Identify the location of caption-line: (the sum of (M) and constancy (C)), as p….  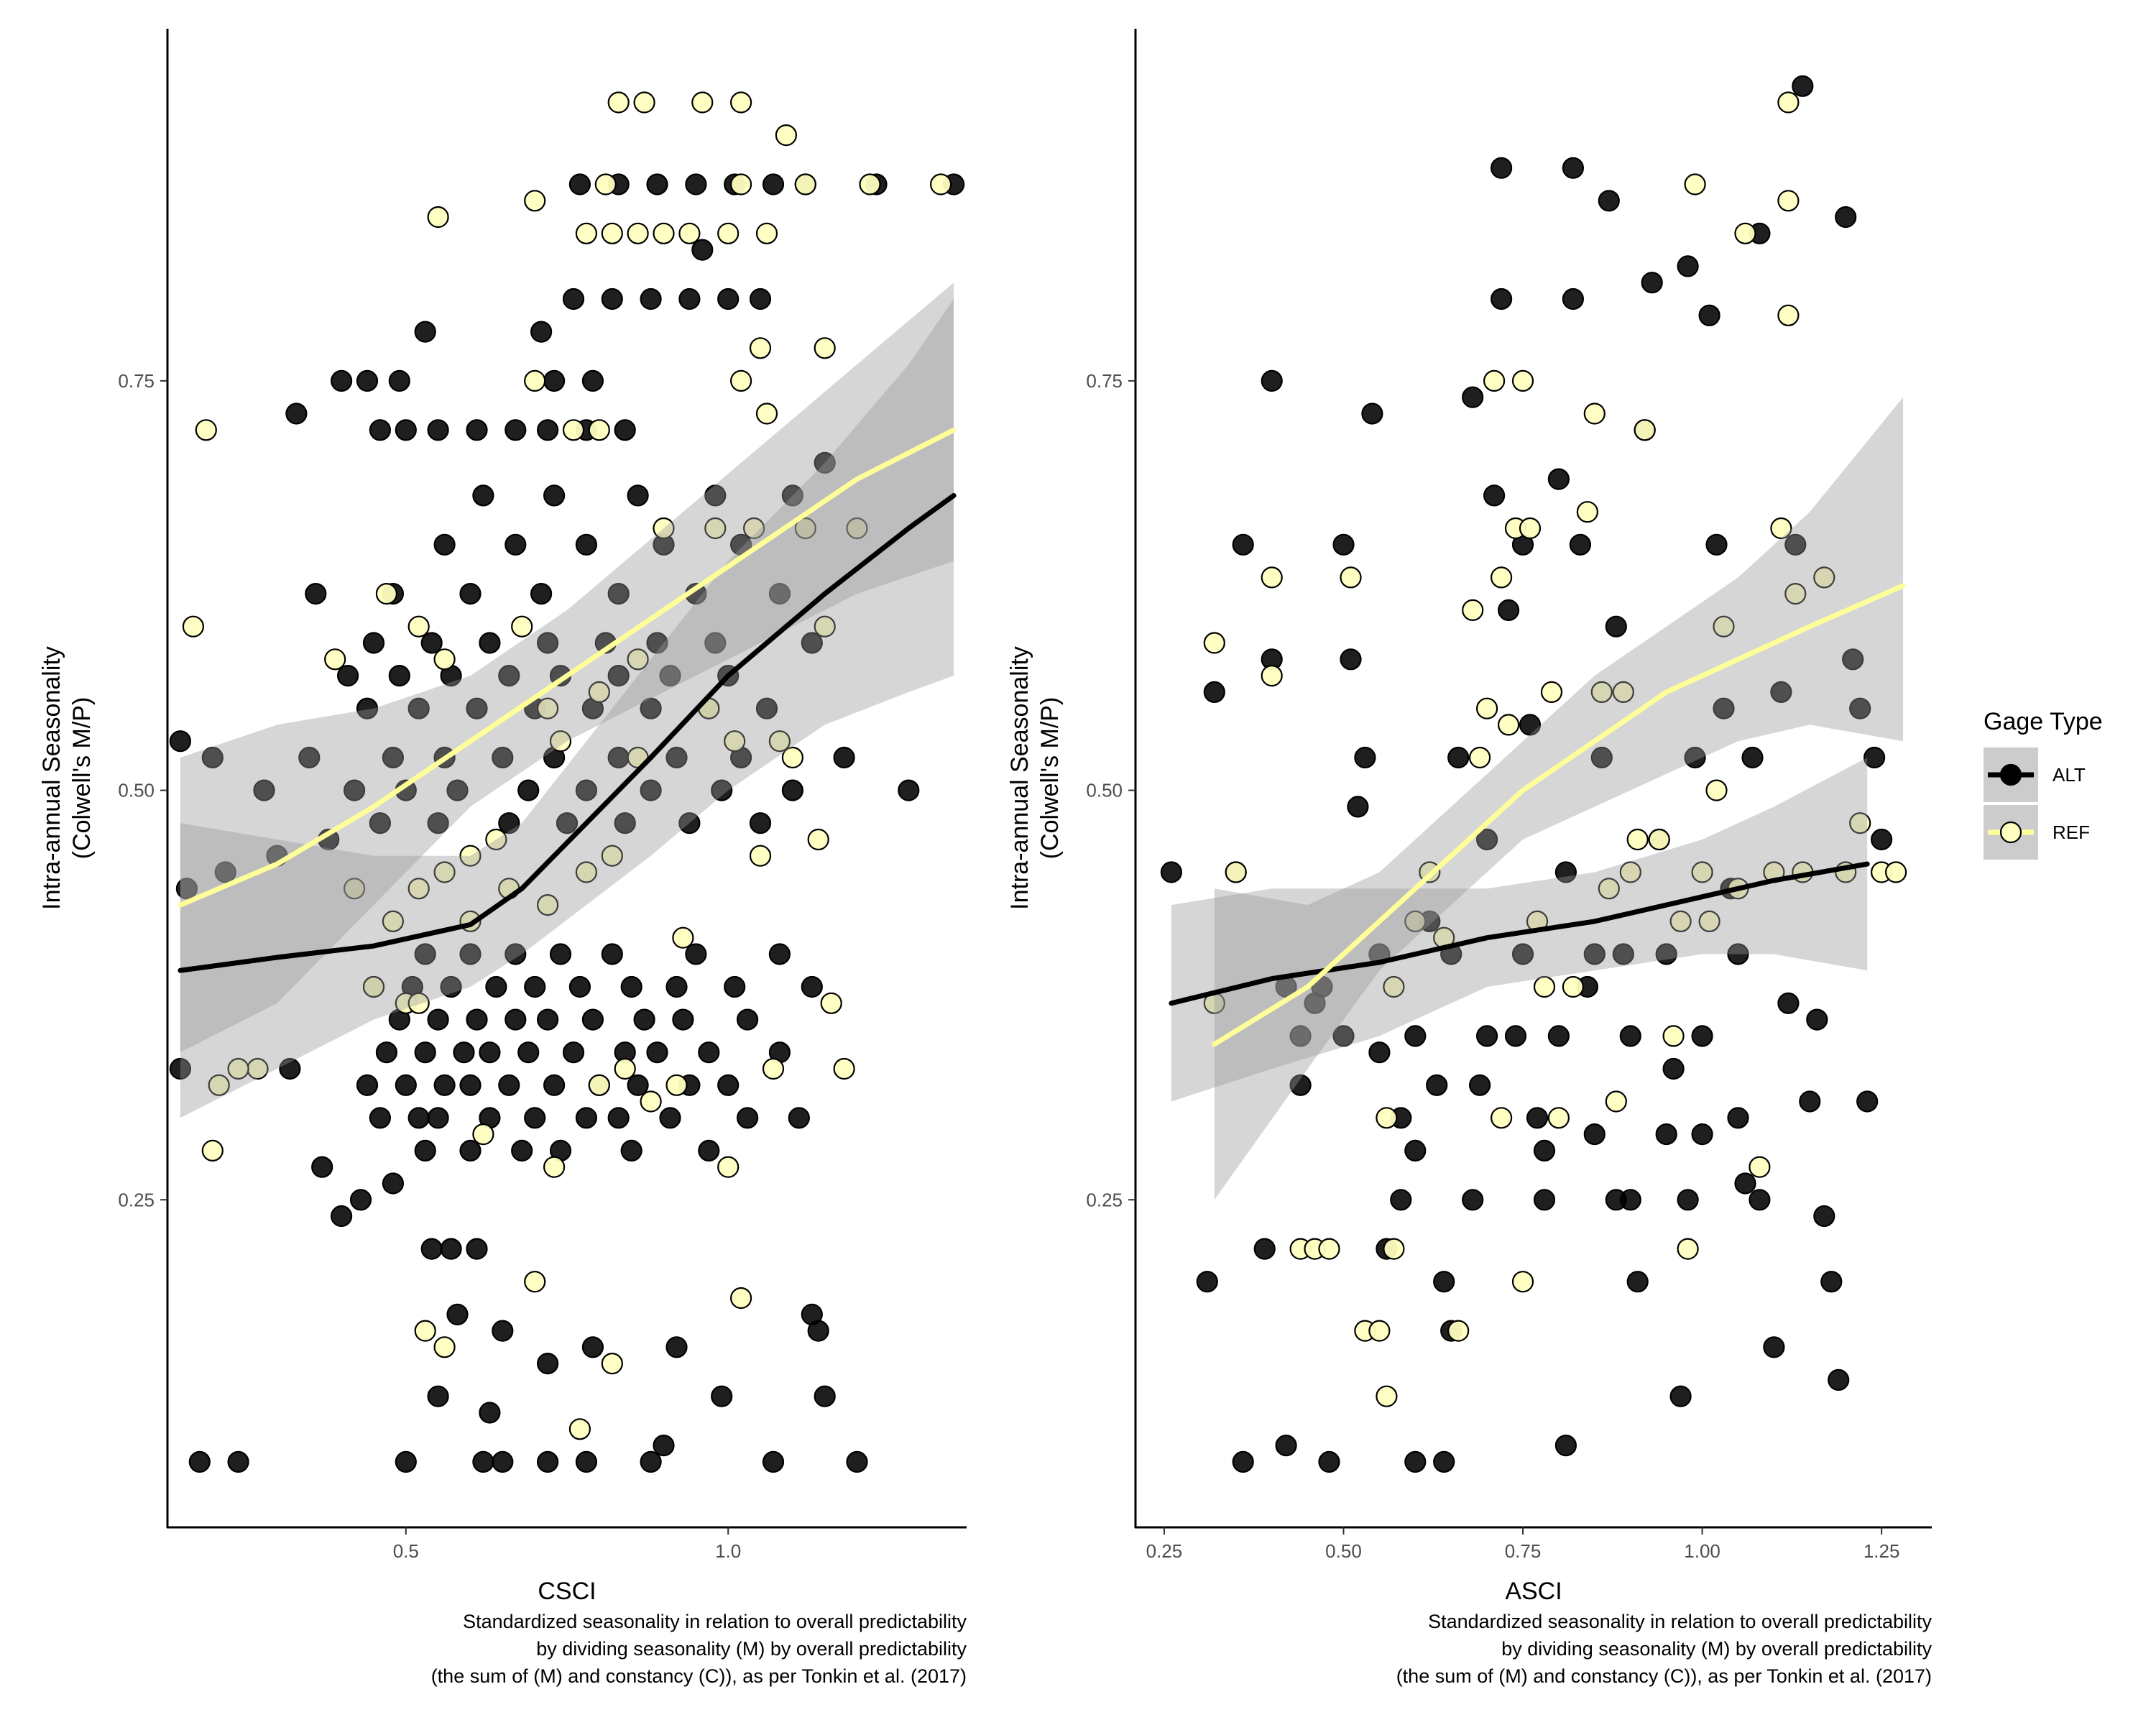
(699, 1676).